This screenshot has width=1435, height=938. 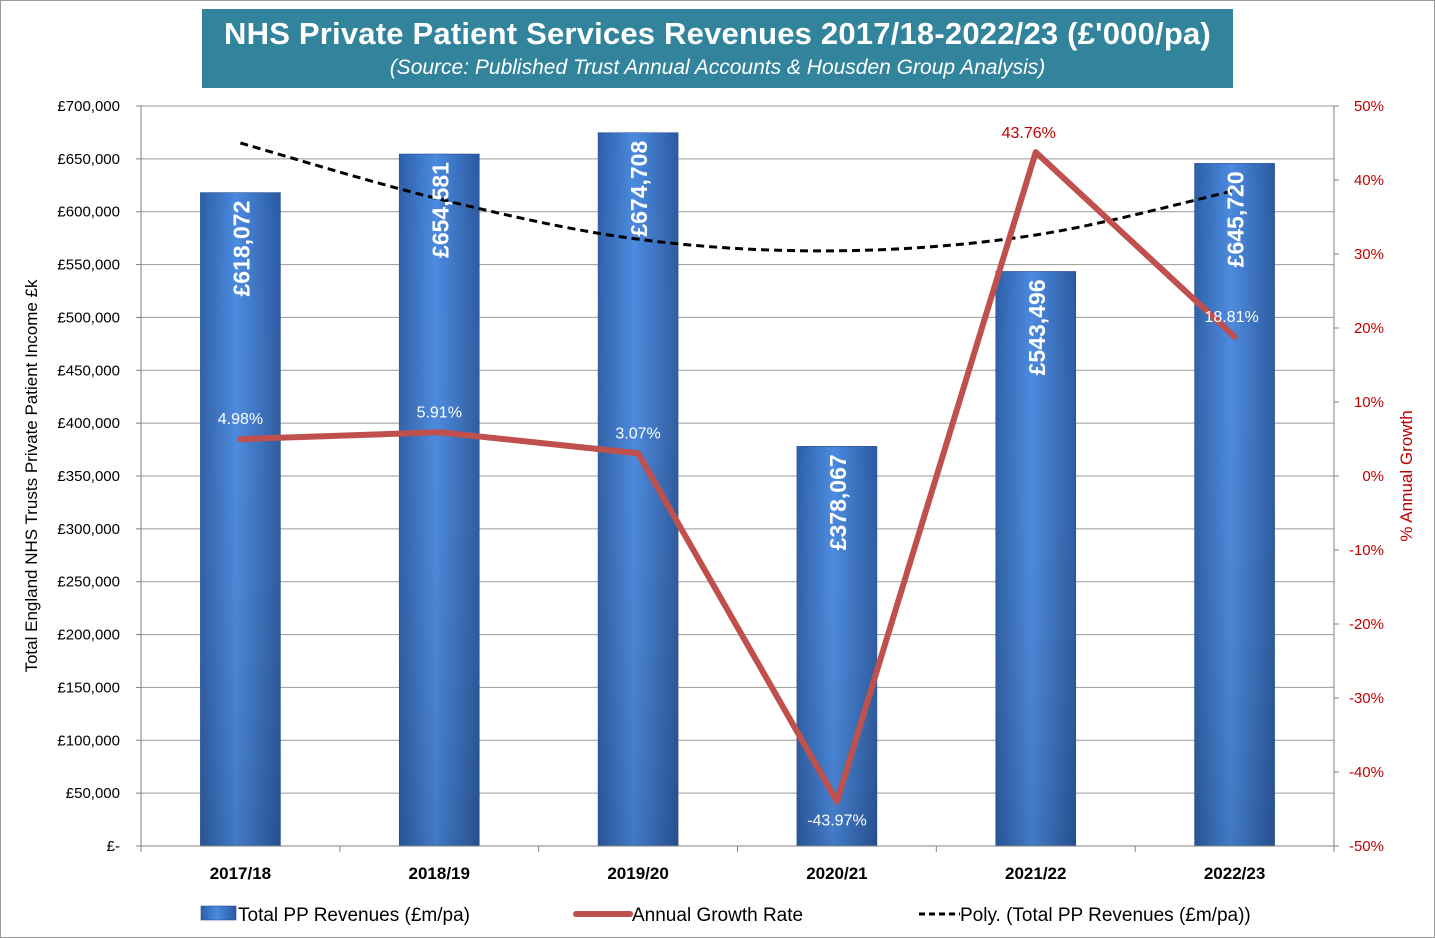 What do you see at coordinates (88, 212) in the screenshot?
I see `y-tick-label: £600,000` at bounding box center [88, 212].